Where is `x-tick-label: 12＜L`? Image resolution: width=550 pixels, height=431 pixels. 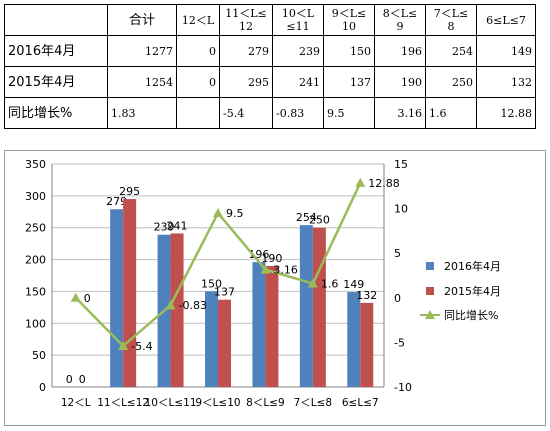
x-tick-label: 12＜L is located at coordinates (76, 403).